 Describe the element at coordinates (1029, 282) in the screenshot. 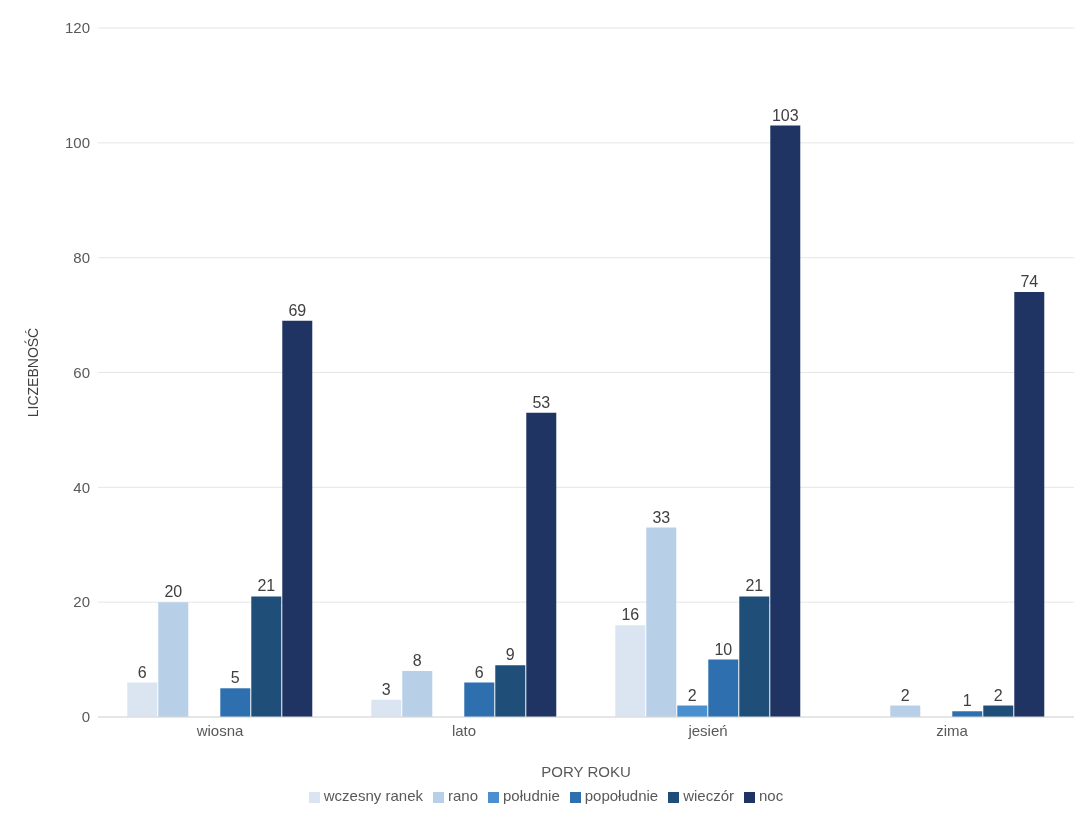

I see `data-label: 74` at that location.